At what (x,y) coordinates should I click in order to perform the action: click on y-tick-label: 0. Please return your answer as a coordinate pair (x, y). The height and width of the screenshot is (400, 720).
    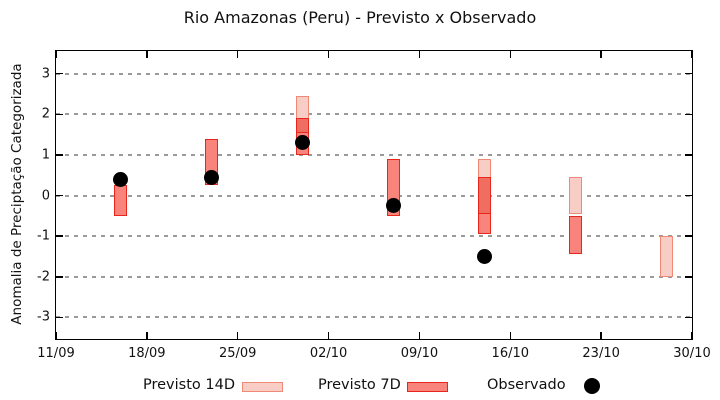
    Looking at the image, I should click on (45, 196).